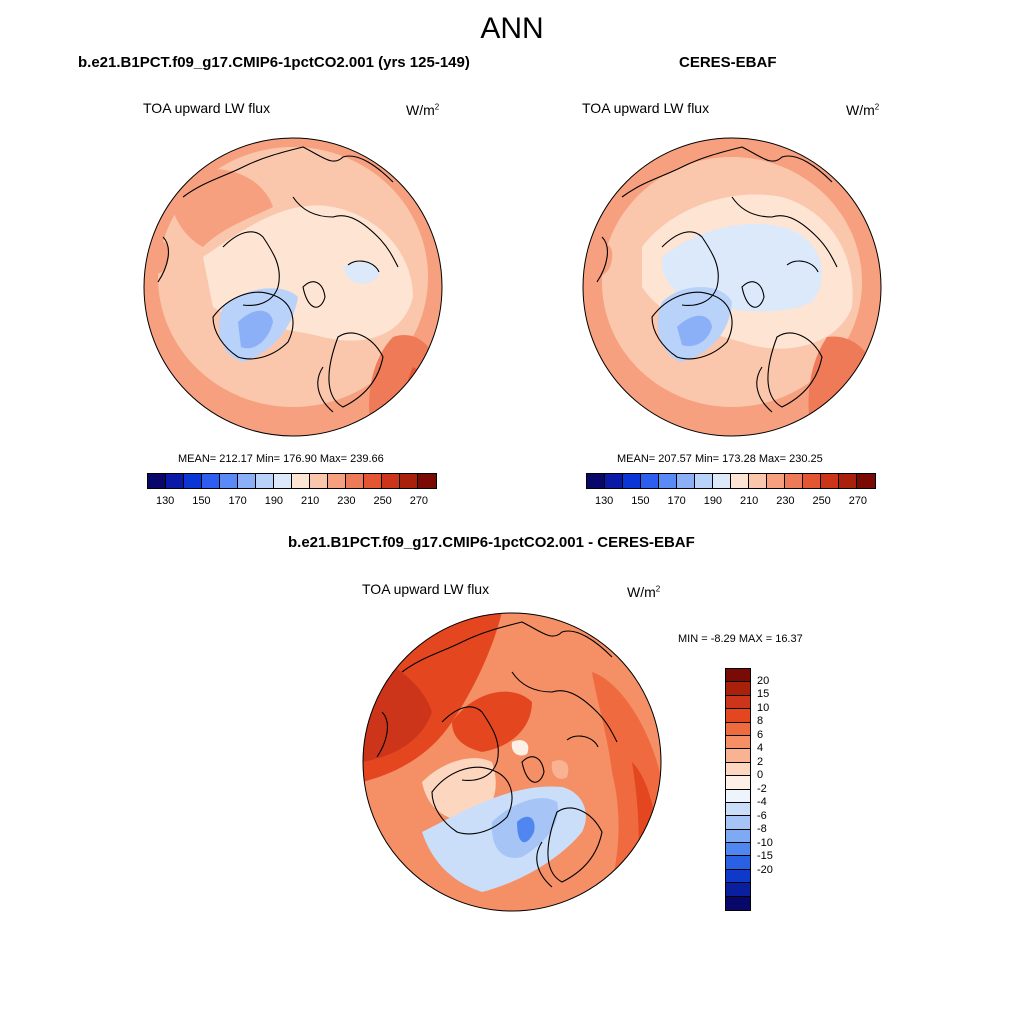  Describe the element at coordinates (512, 28) in the screenshot. I see `page-title: ANN` at that location.